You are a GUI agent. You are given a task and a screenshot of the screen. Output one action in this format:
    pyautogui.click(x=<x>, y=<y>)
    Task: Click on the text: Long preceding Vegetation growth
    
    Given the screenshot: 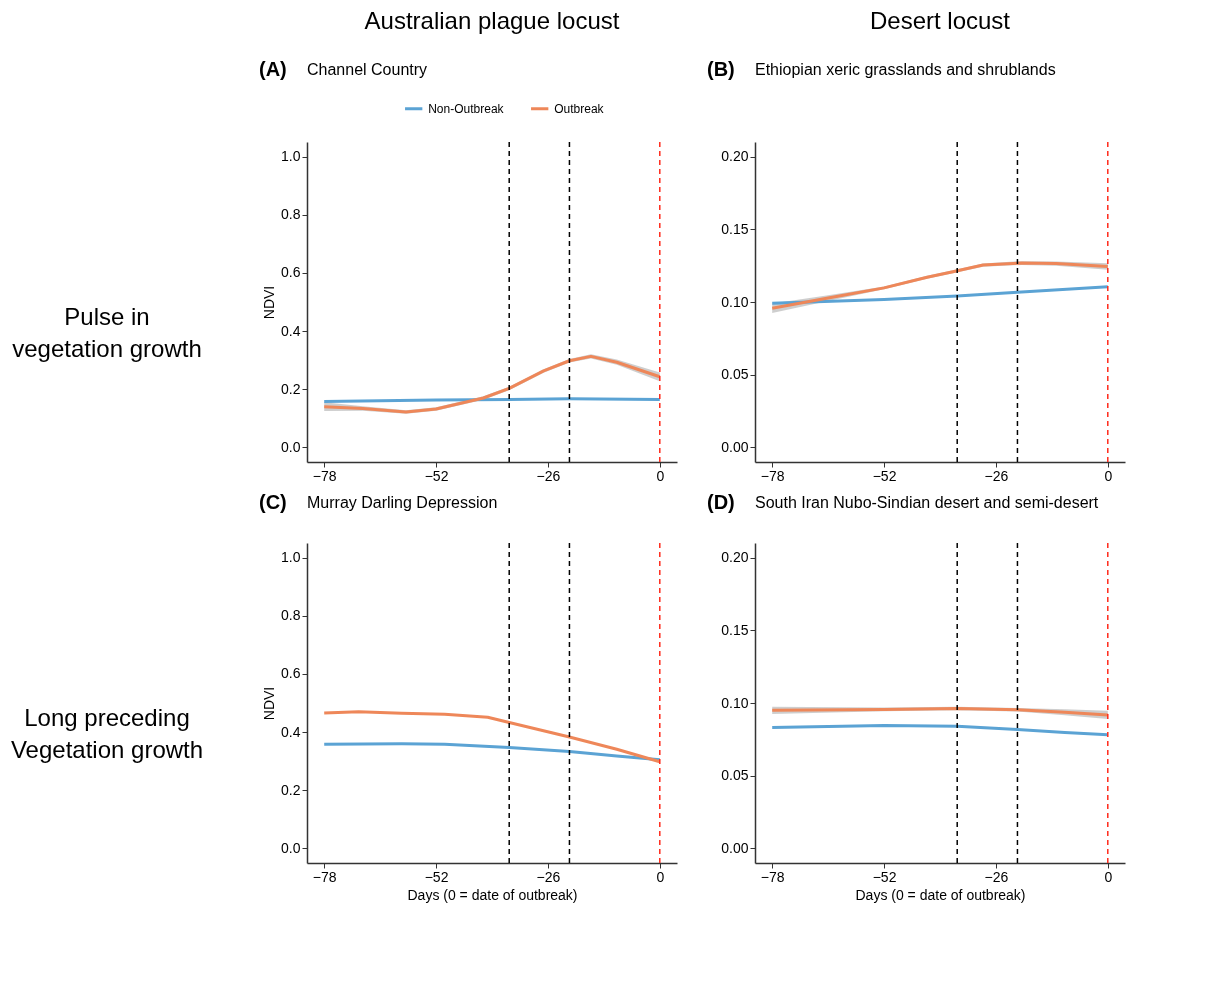 What is the action you would take?
    pyautogui.click(x=107, y=734)
    